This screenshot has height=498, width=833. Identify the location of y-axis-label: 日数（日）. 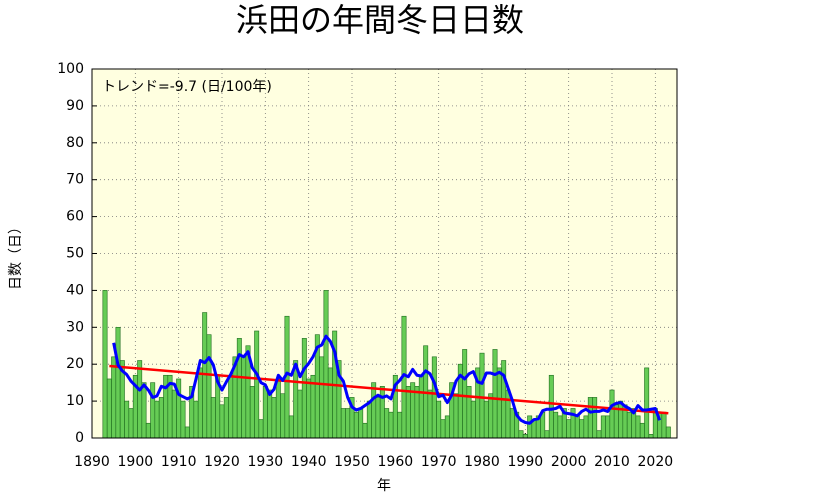
(16, 255).